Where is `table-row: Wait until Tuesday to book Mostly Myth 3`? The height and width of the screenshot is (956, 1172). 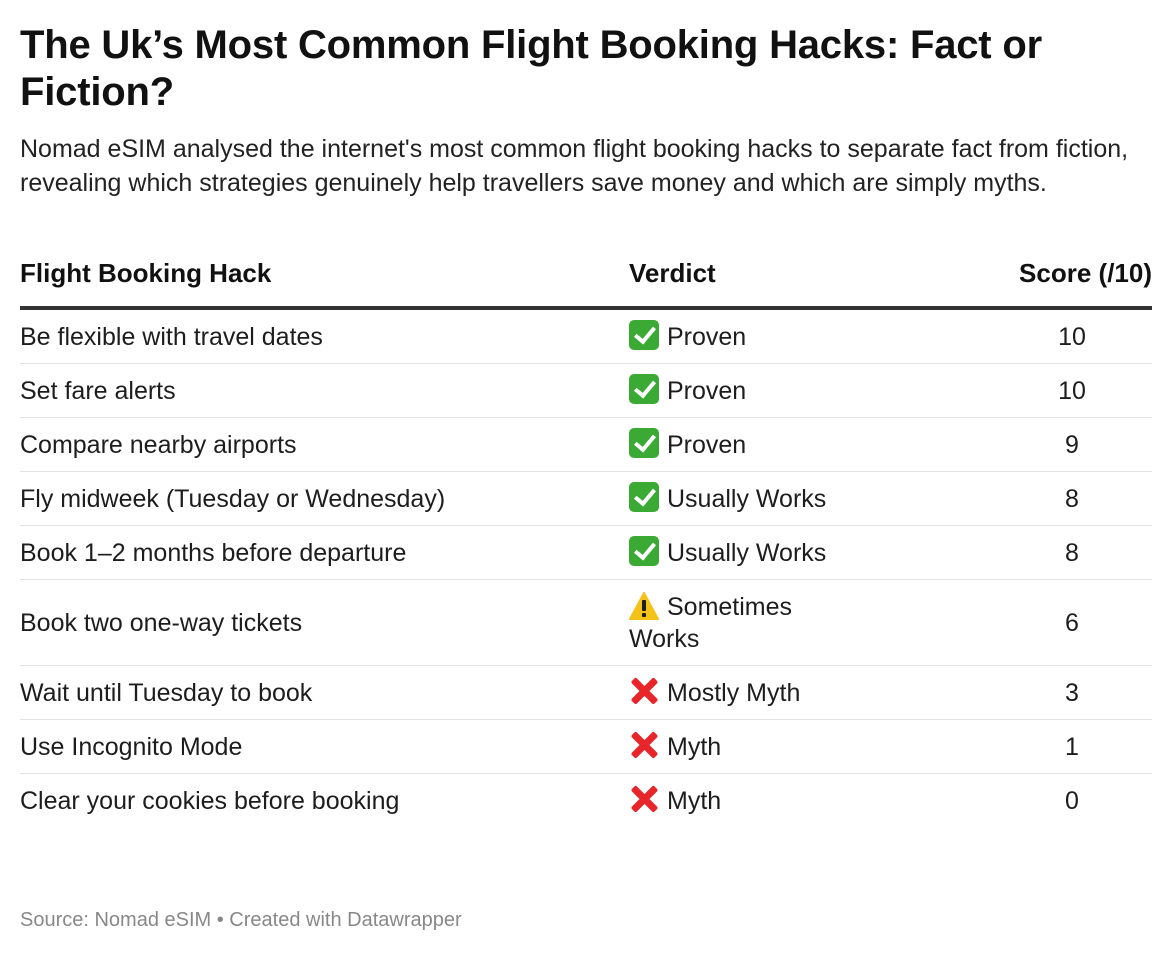 table-row: Wait until Tuesday to book Mostly Myth 3 is located at coordinates (586, 692).